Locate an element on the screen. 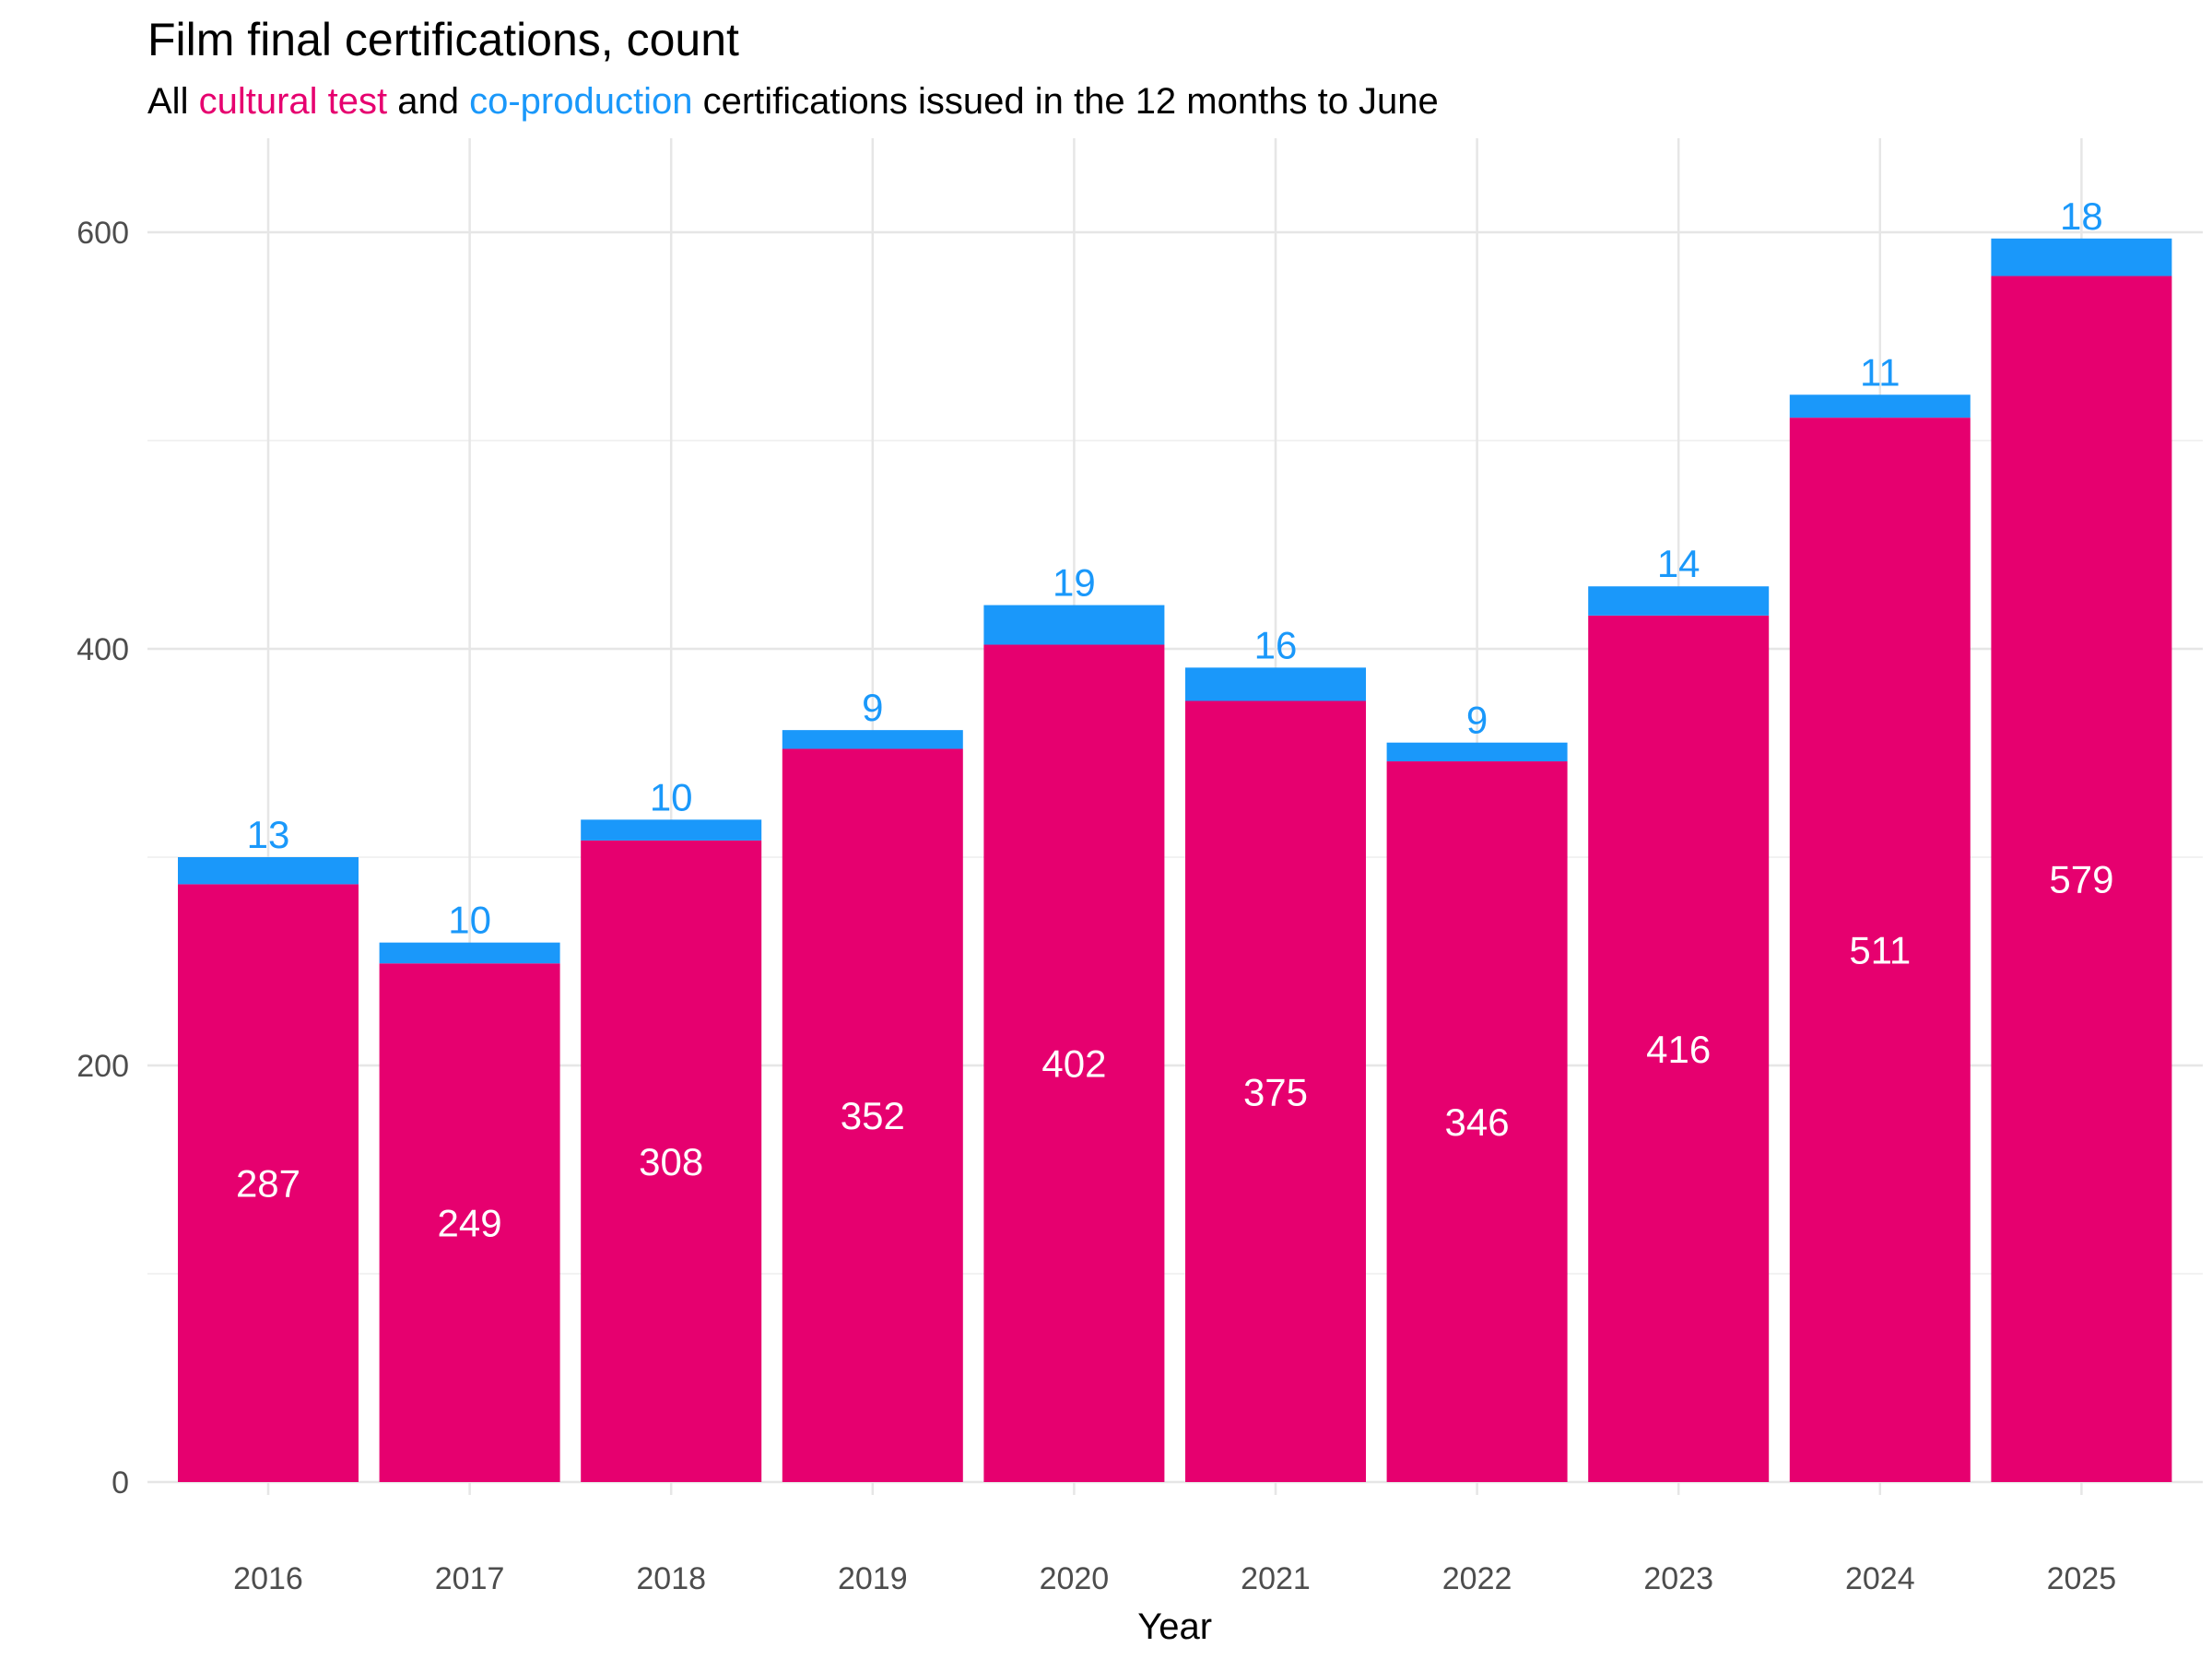  bar-co-production-2016 is located at coordinates (268, 871).